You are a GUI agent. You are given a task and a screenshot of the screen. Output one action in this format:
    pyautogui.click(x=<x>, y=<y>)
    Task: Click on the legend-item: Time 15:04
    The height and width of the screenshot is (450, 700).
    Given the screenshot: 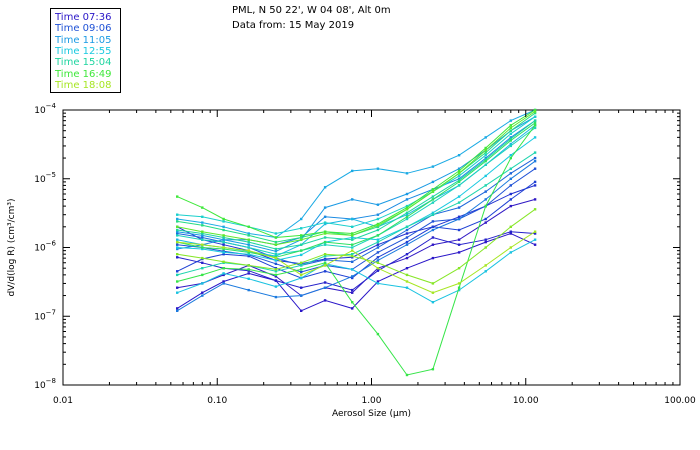 What is the action you would take?
    pyautogui.click(x=83, y=63)
    